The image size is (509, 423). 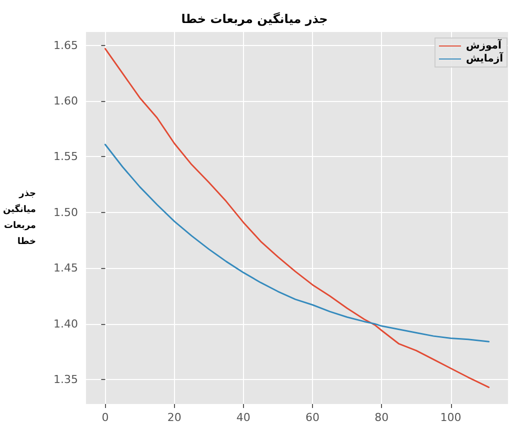 What do you see at coordinates (66, 379) in the screenshot?
I see `y-tick-label: 1.35` at bounding box center [66, 379].